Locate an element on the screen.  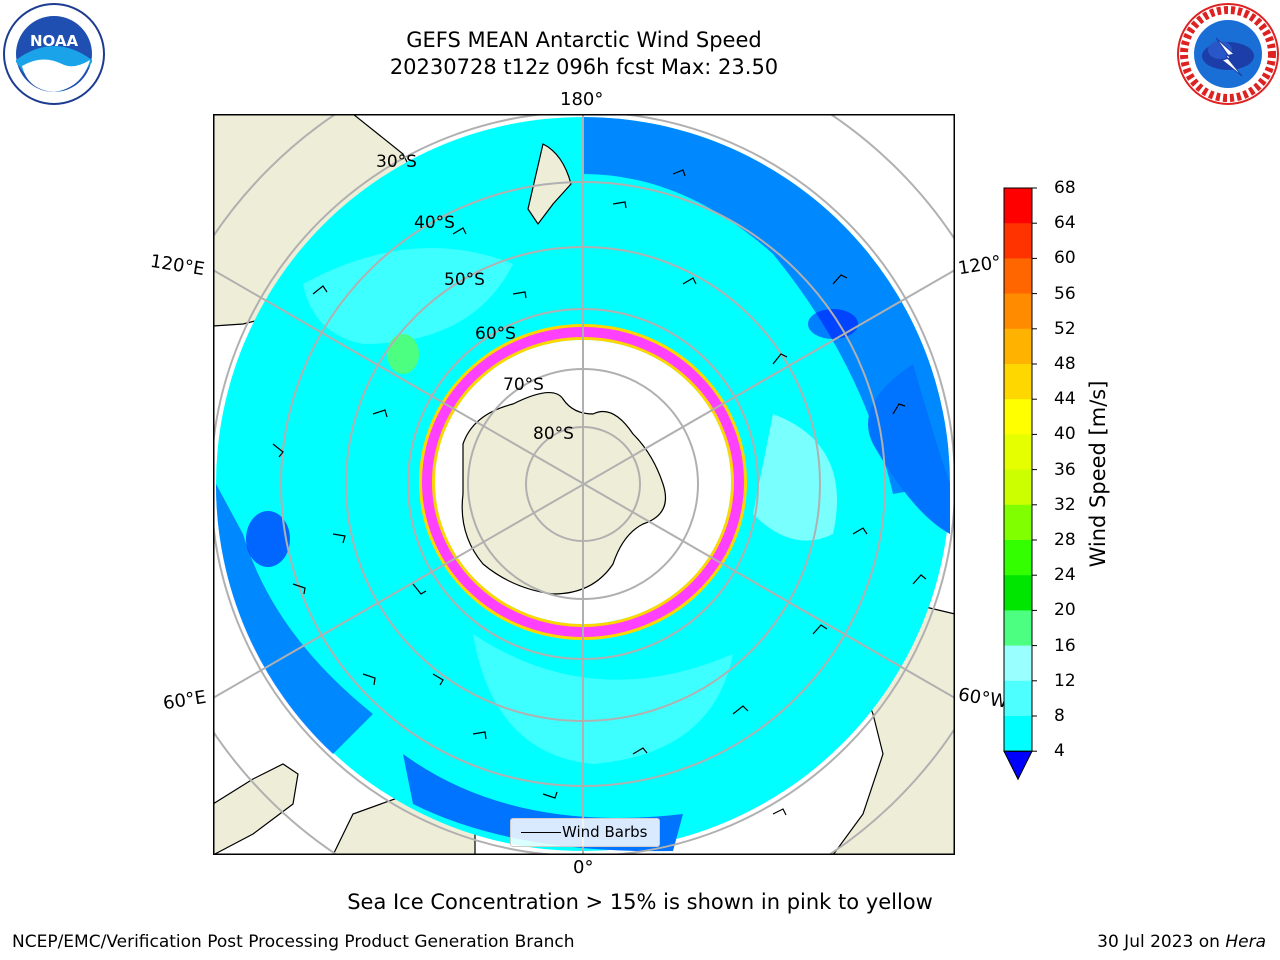
lat-label-70s: 70°S is located at coordinates (523, 385).